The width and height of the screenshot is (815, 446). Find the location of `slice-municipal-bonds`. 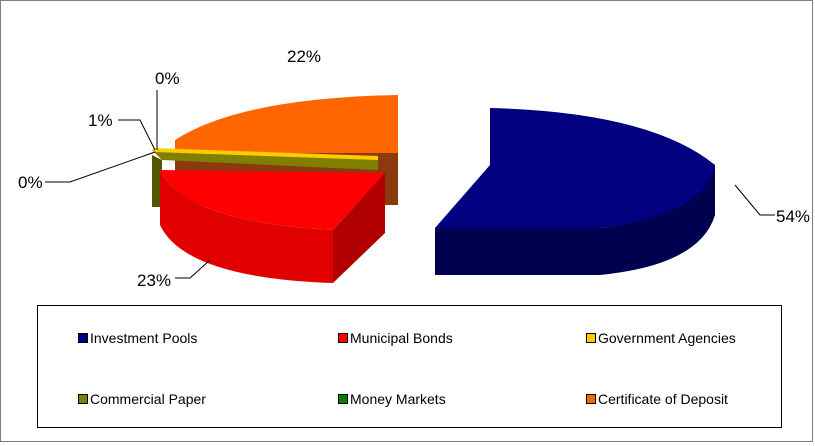

slice-municipal-bonds is located at coordinates (272, 200).